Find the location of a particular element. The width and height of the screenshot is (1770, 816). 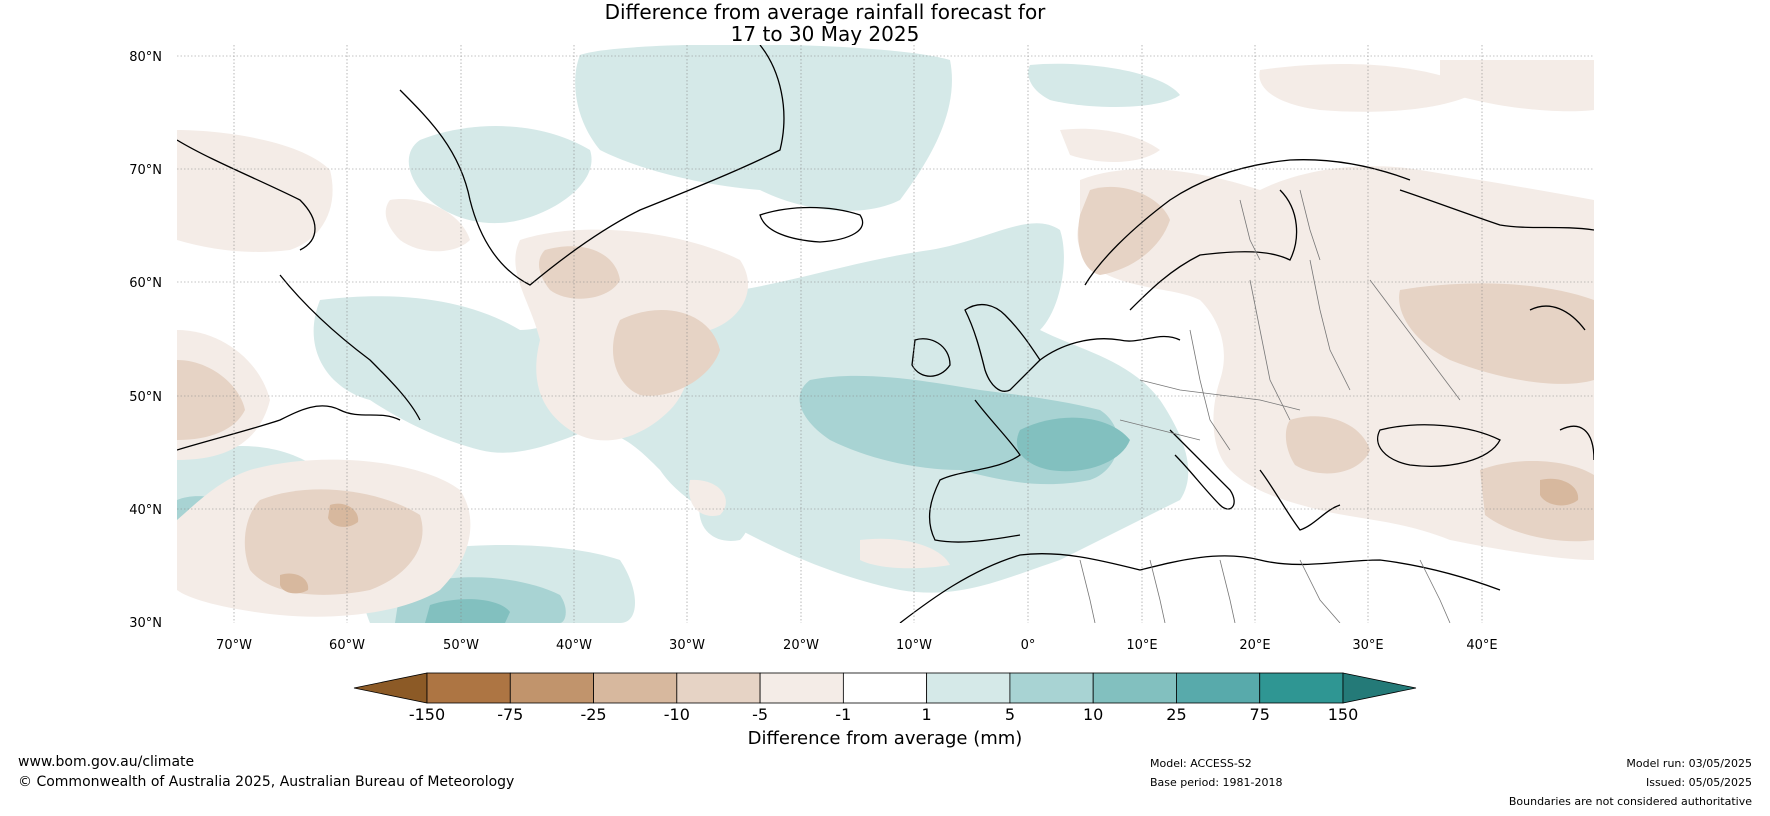

colorbar-tick-label: 10 is located at coordinates (1093, 714).